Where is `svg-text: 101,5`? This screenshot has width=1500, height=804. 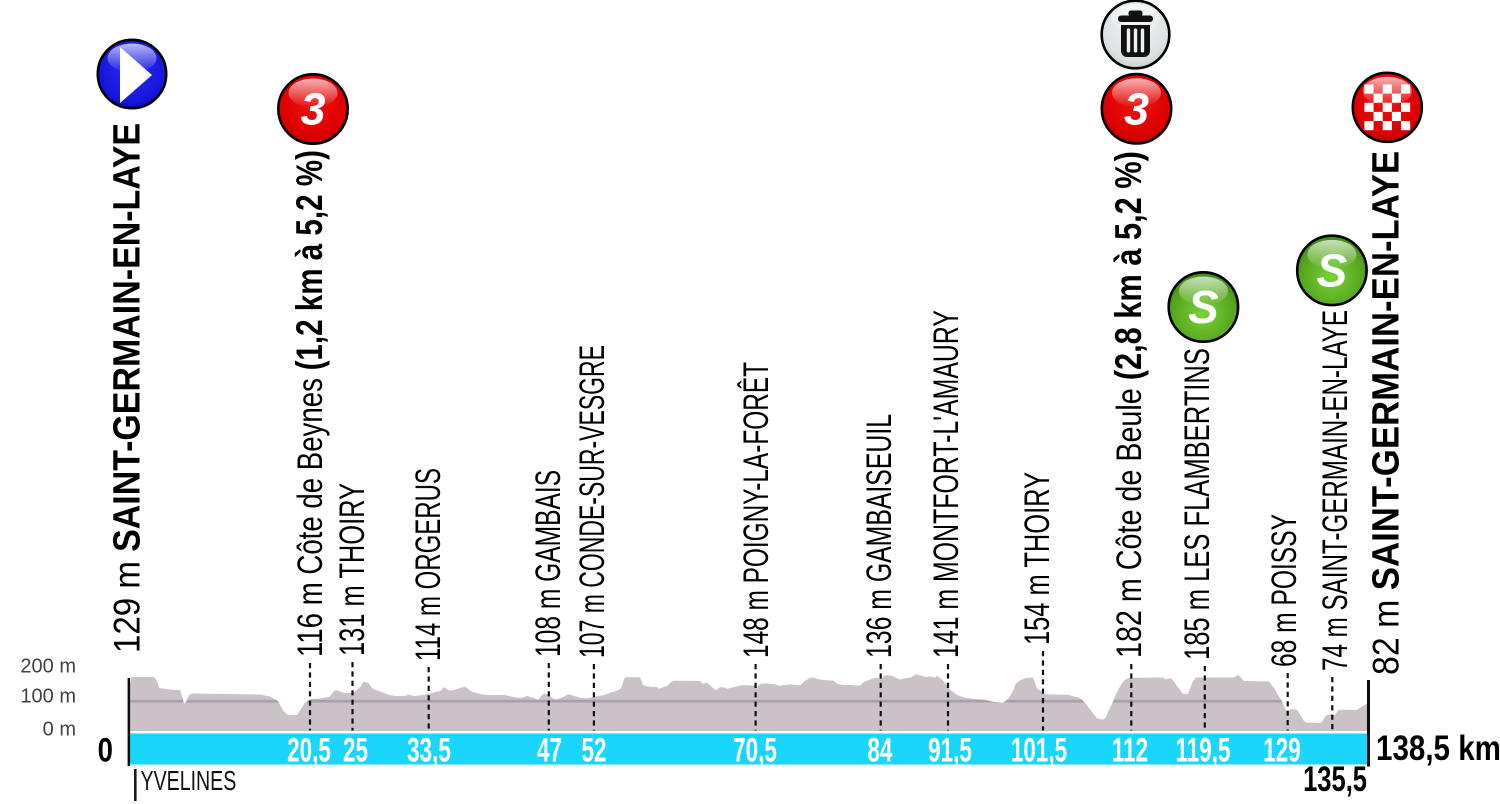 svg-text: 101,5 is located at coordinates (1039, 751).